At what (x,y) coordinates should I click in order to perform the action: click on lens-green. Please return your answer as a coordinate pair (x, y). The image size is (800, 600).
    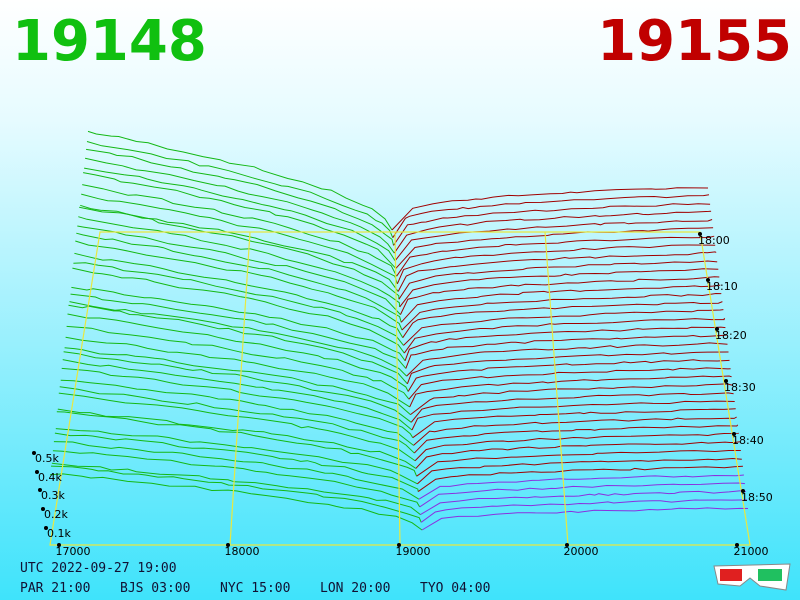
    Looking at the image, I should click on (770, 575).